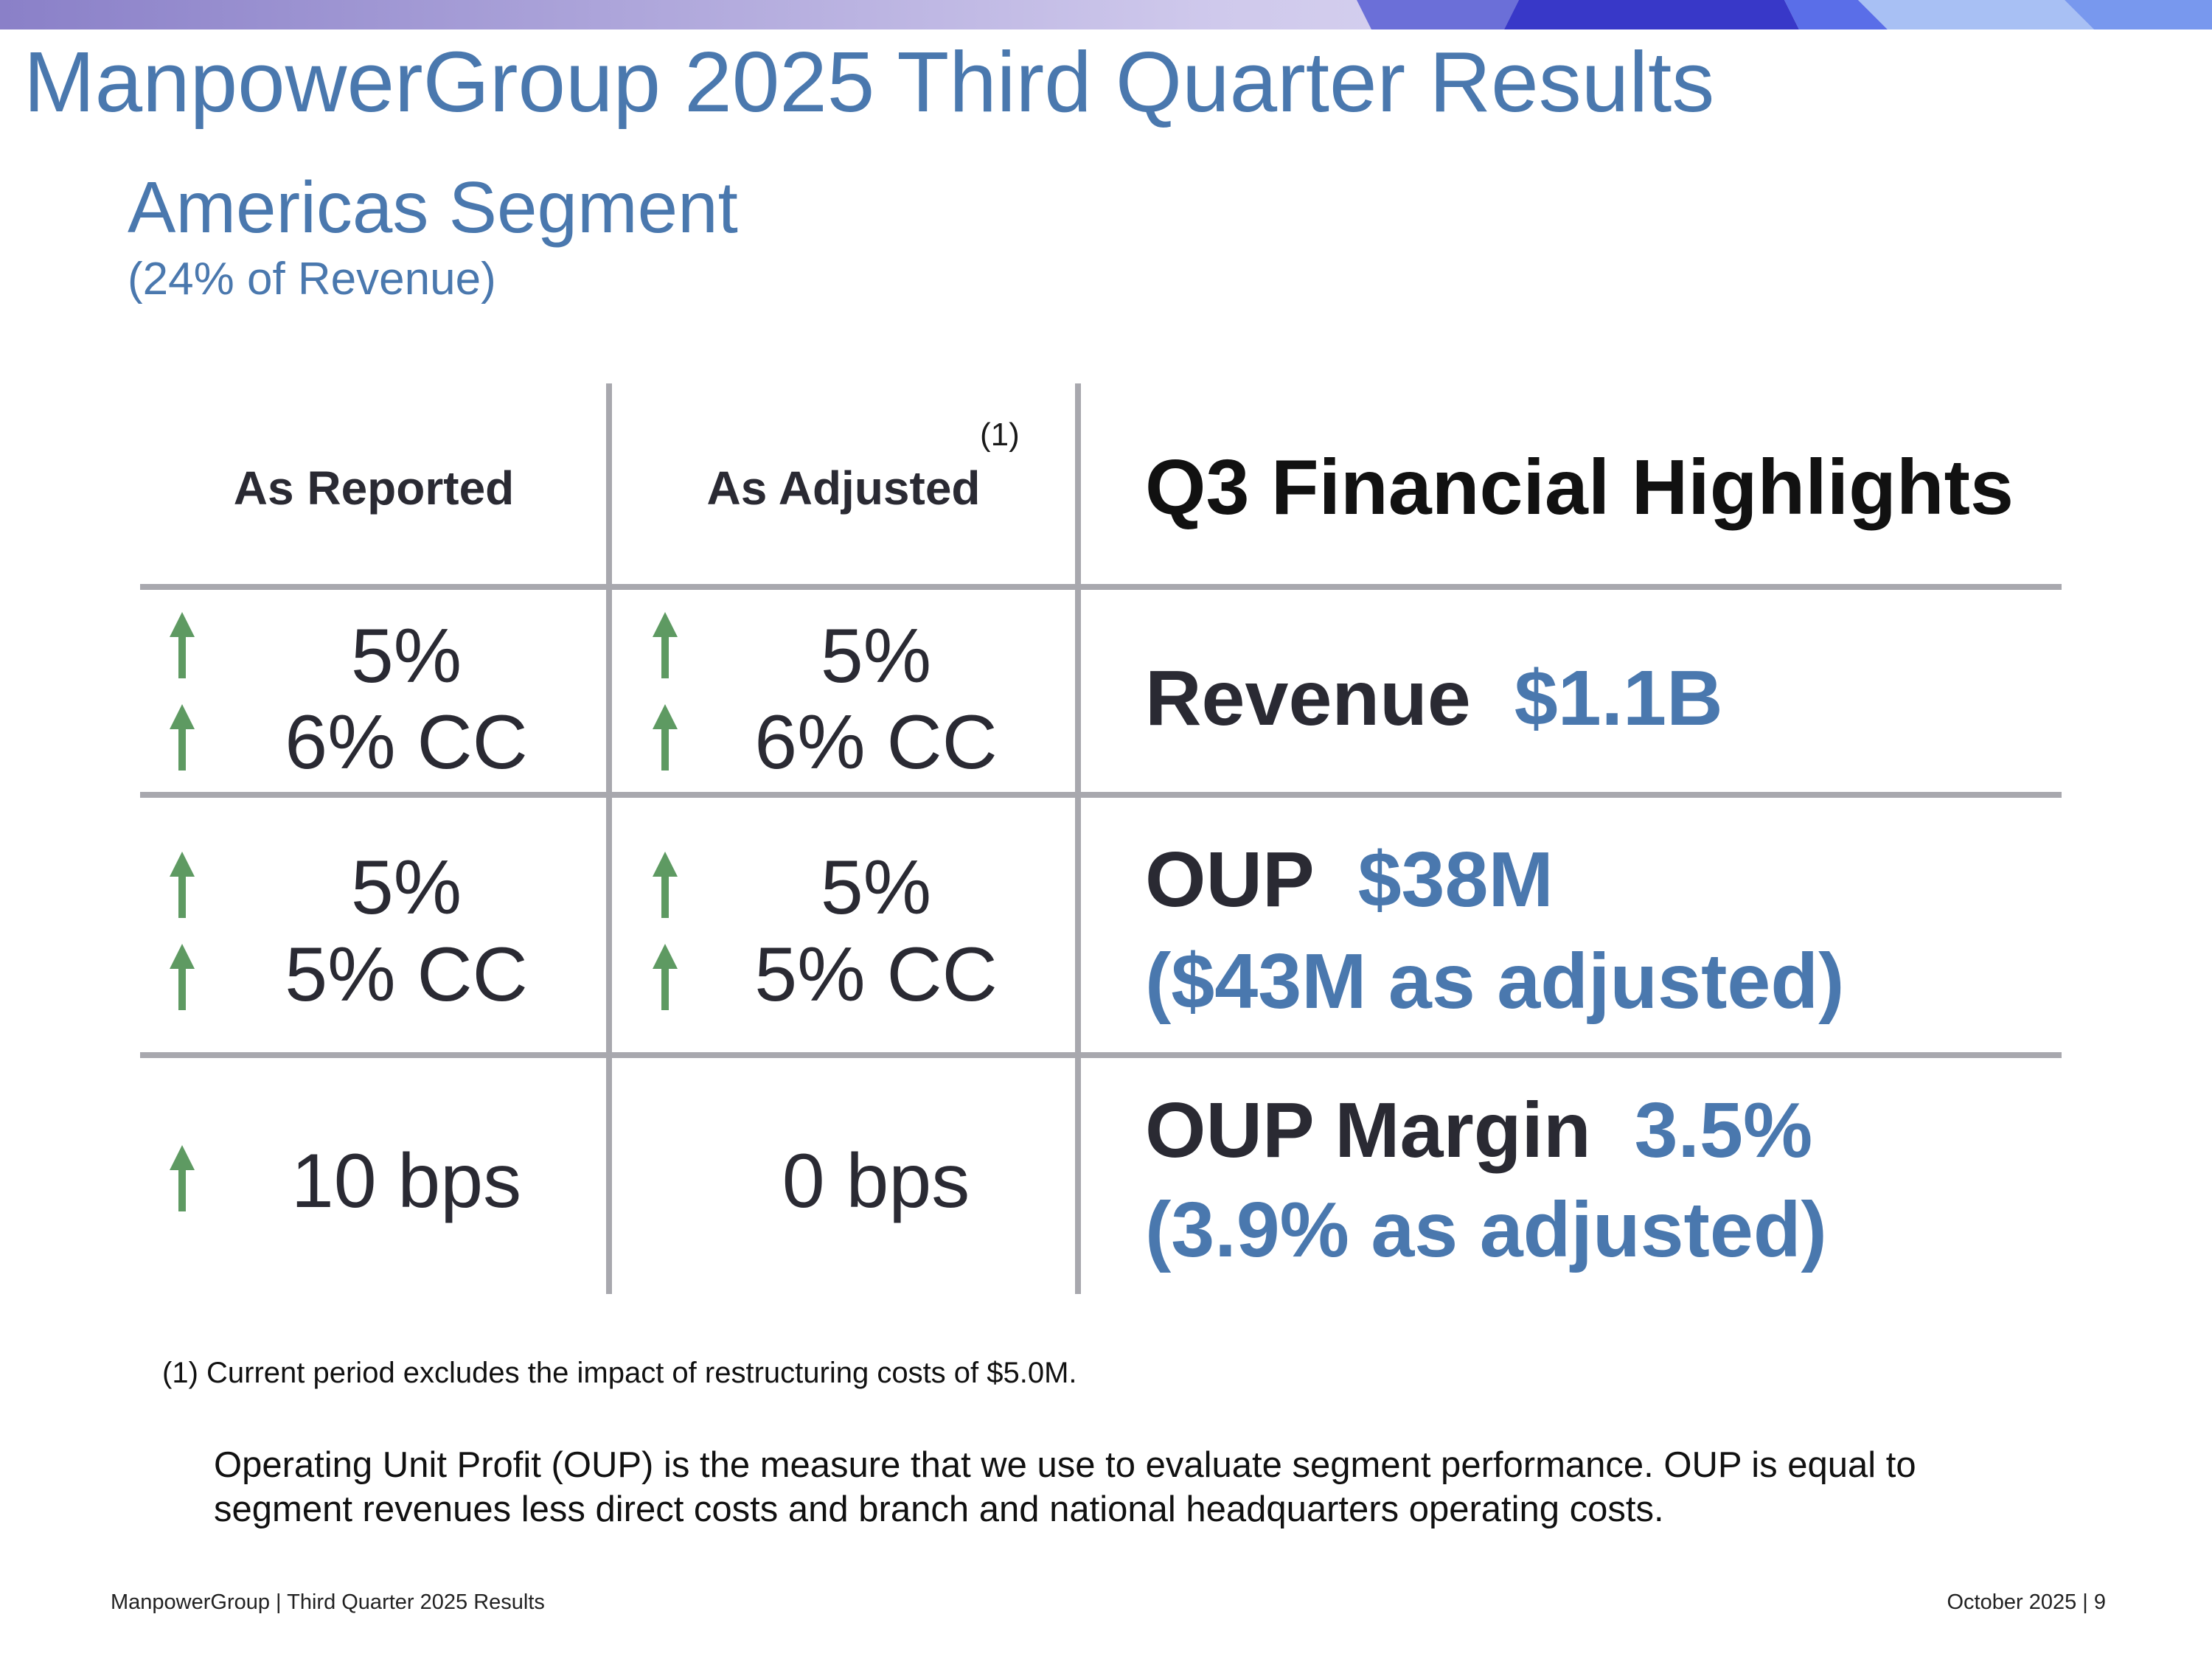 The height and width of the screenshot is (1659, 2212). What do you see at coordinates (876, 742) in the screenshot?
I see `adjusted-value-cc: 6% CC` at bounding box center [876, 742].